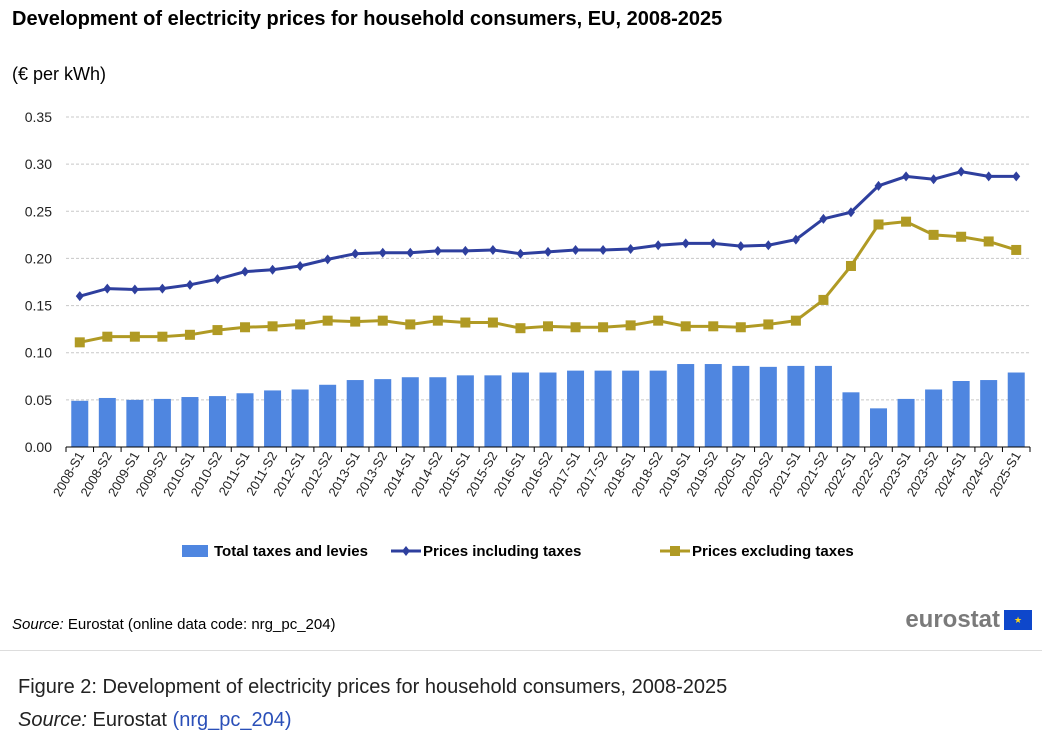 The image size is (1042, 732). I want to click on caption-source-link: (nrg_pc_204), so click(232, 720).